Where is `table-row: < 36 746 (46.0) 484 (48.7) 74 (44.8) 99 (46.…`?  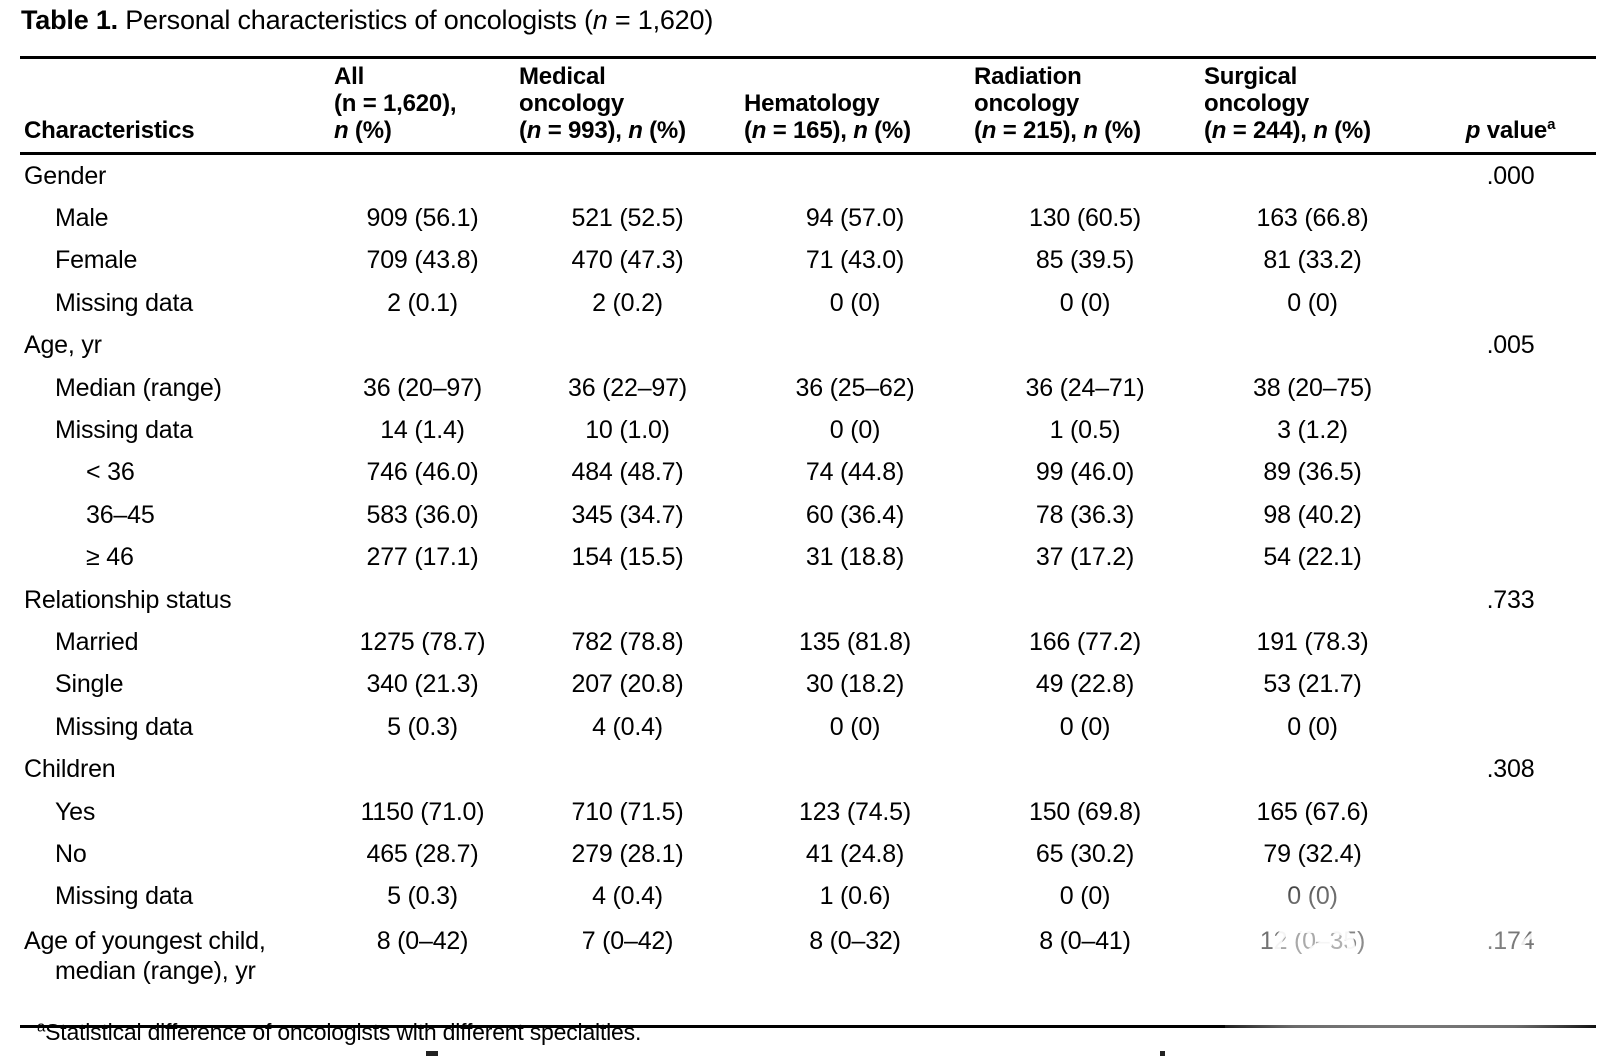 table-row: < 36 746 (46.0) 484 (48.7) 74 (44.8) 99 (46.… is located at coordinates (808, 473).